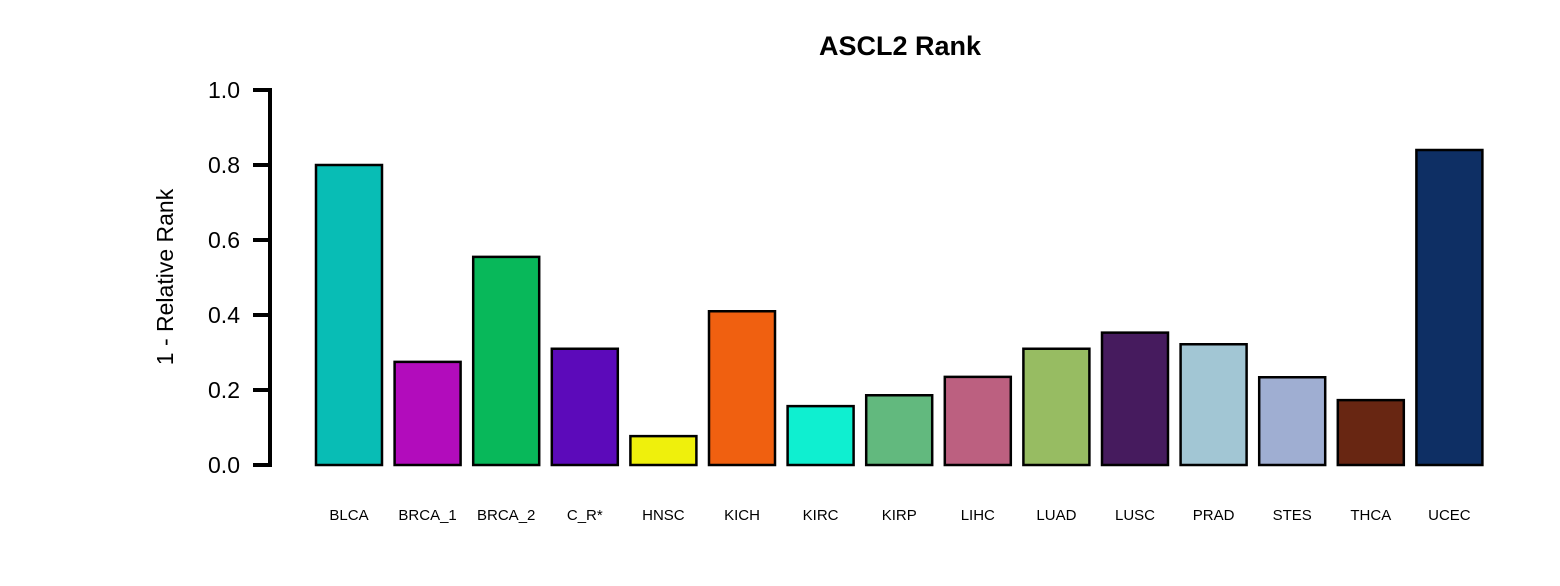 Image resolution: width=1560 pixels, height=586 pixels. Describe the element at coordinates (742, 388) in the screenshot. I see `bar-kich` at that location.